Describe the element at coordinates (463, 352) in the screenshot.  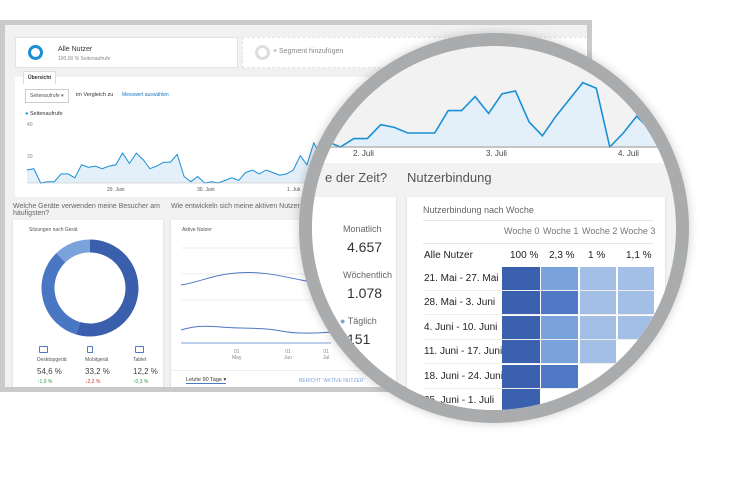
I see `cohort-row-label: 11. Juni - 17. Juni` at that location.